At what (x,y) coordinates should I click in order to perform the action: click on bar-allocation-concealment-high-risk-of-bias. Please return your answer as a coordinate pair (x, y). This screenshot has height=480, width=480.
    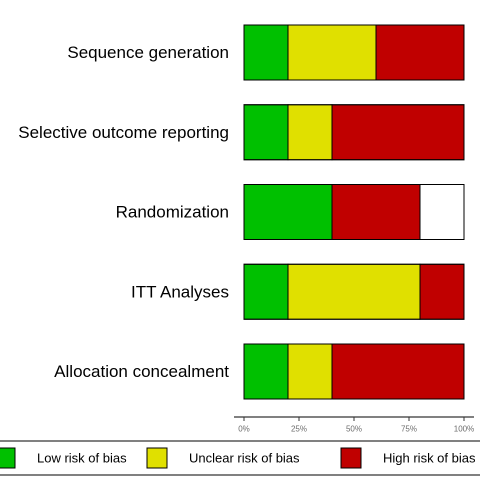
    Looking at the image, I should click on (398, 371).